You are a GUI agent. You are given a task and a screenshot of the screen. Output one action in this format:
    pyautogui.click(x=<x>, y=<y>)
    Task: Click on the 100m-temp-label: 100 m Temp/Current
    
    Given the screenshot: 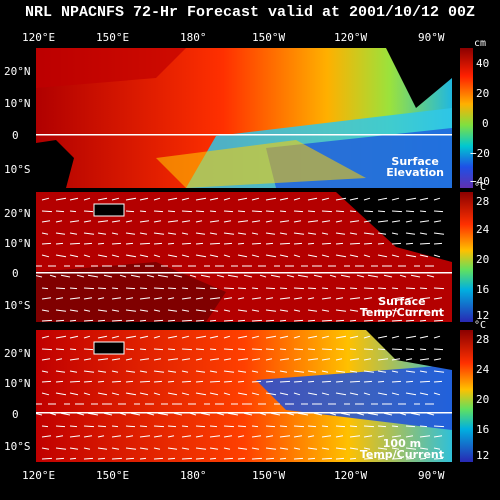 What is the action you would take?
    pyautogui.click(x=401, y=449)
    